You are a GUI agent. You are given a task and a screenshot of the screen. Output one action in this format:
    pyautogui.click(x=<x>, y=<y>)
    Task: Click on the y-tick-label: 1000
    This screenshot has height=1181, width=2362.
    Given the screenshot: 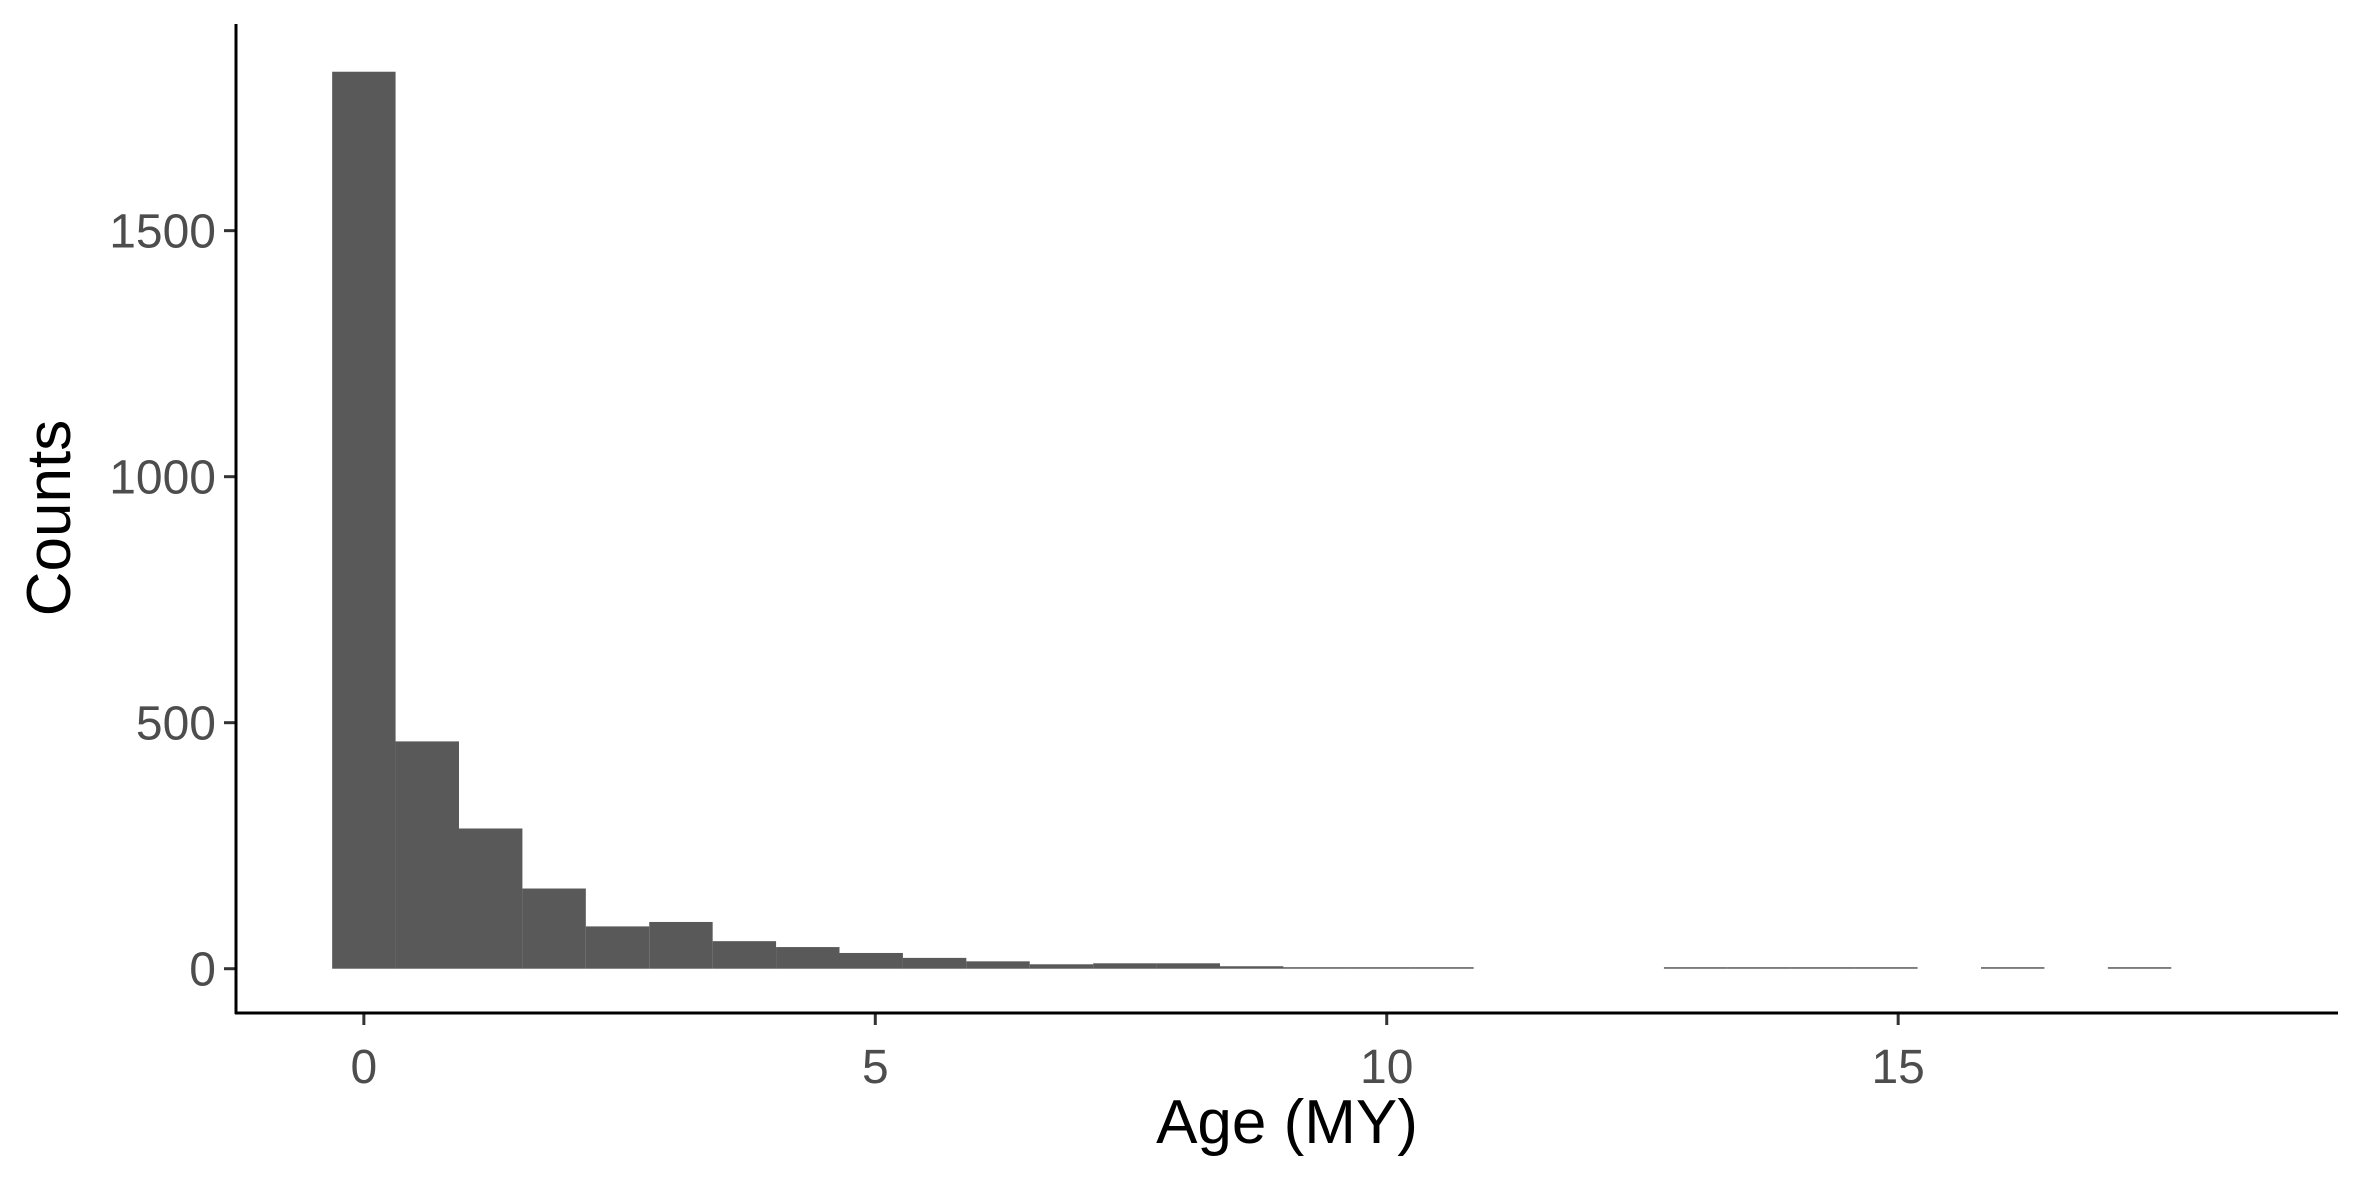 What is the action you would take?
    pyautogui.click(x=162, y=478)
    